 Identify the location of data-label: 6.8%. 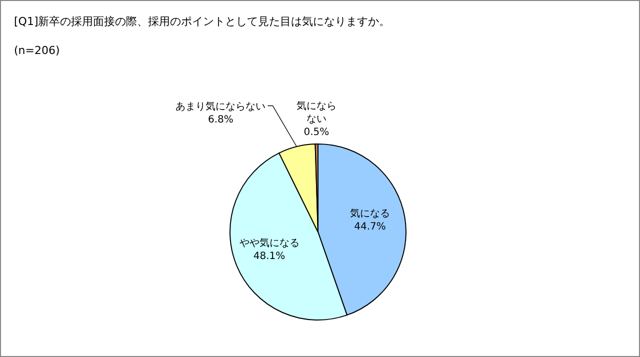
(221, 120).